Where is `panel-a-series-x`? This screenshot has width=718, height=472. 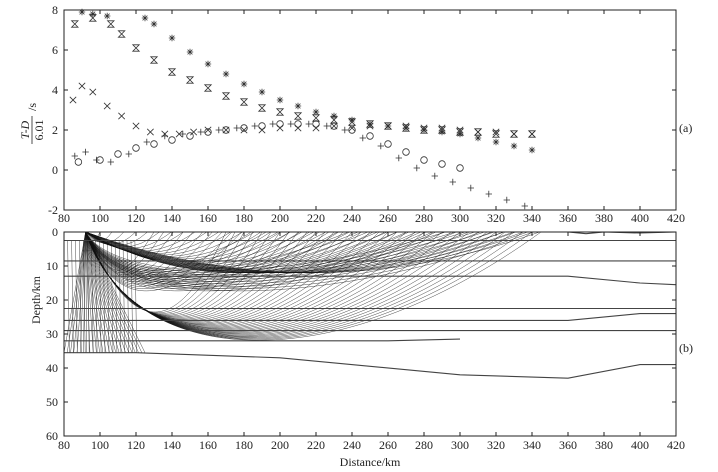 panel-a-series-x is located at coordinates (302, 110).